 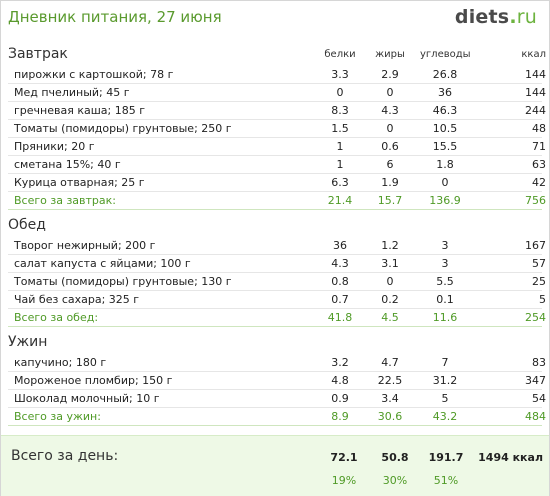 What do you see at coordinates (57, 416) in the screenshot?
I see `section-total-label: Всего за ужин:` at bounding box center [57, 416].